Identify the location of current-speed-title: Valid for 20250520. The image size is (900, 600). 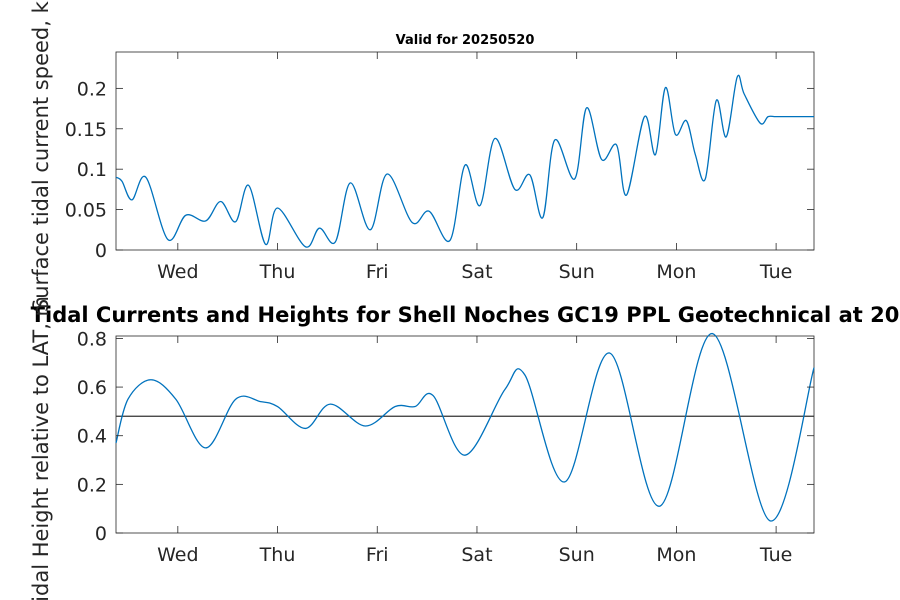
(465, 40).